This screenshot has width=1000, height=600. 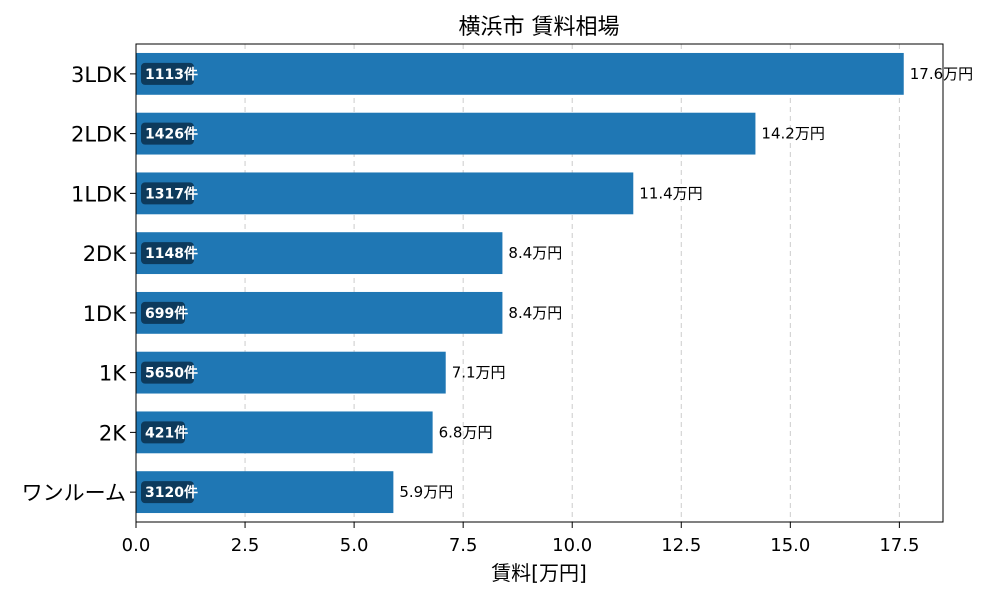 What do you see at coordinates (790, 545) in the screenshot?
I see `x-tick-label: 15.0` at bounding box center [790, 545].